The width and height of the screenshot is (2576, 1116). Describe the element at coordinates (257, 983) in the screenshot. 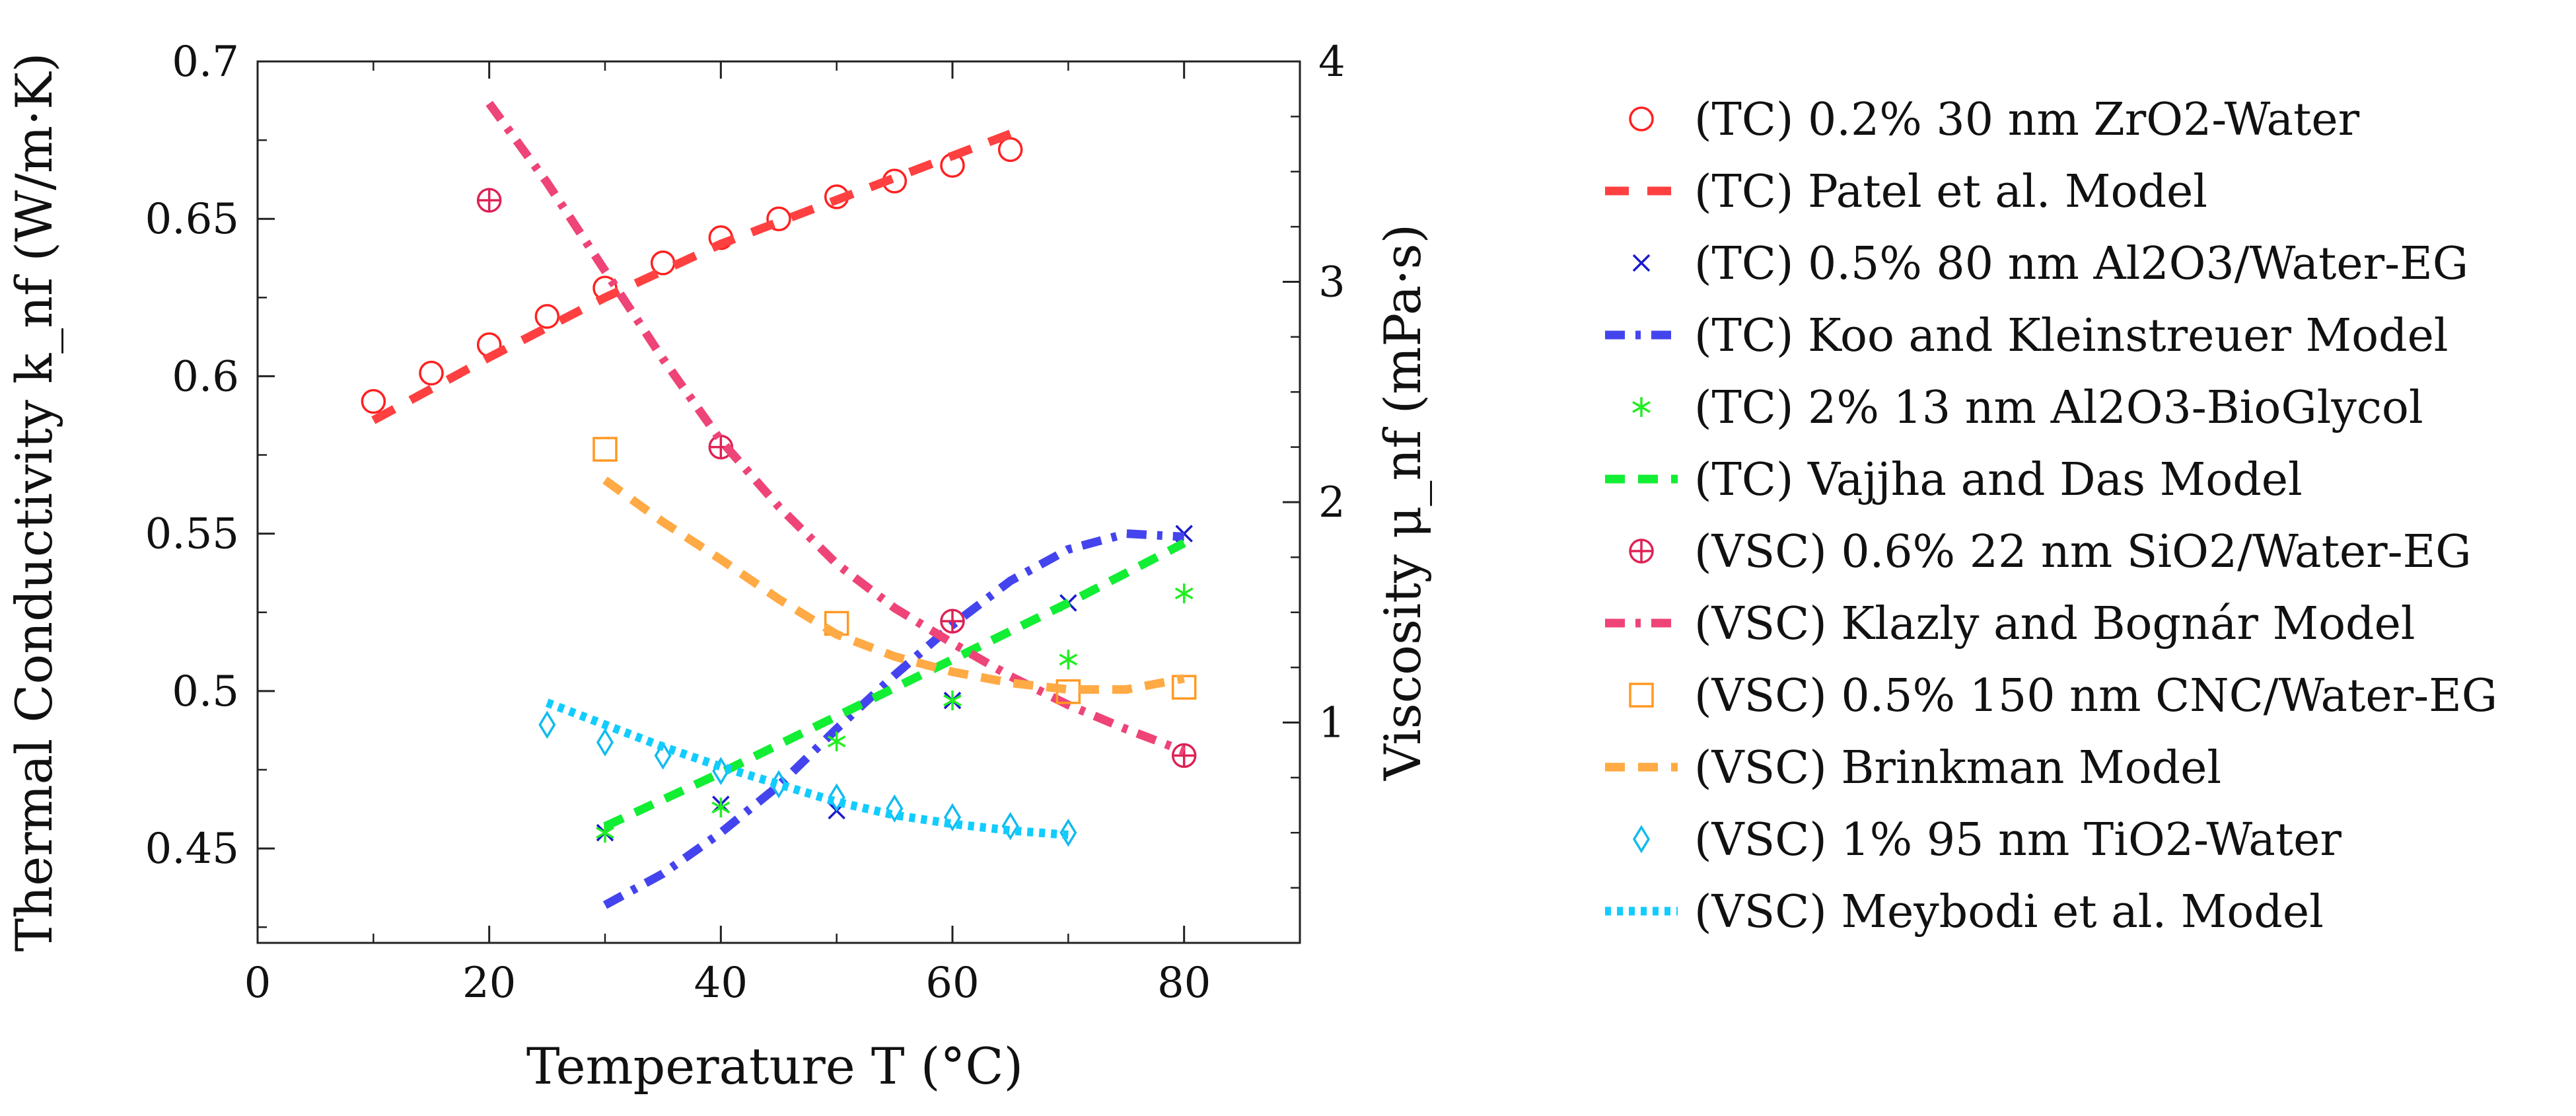

I see `x-tick-label: 0` at that location.